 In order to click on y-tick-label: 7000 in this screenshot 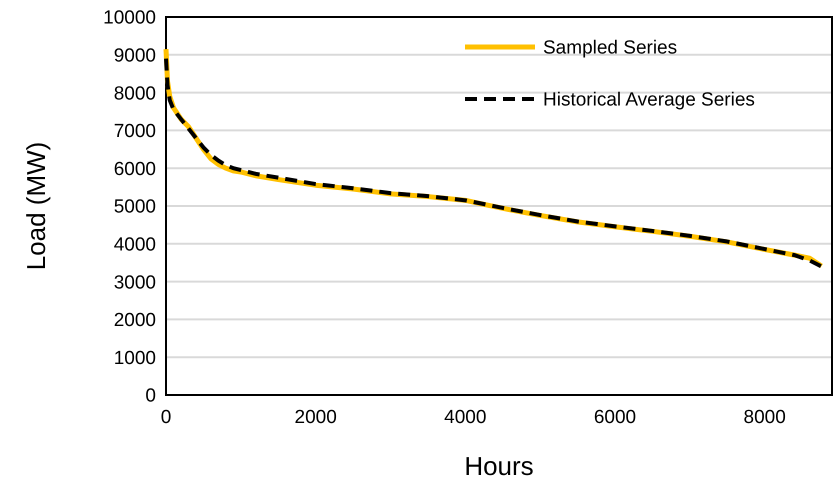, I will do `click(135, 131)`.